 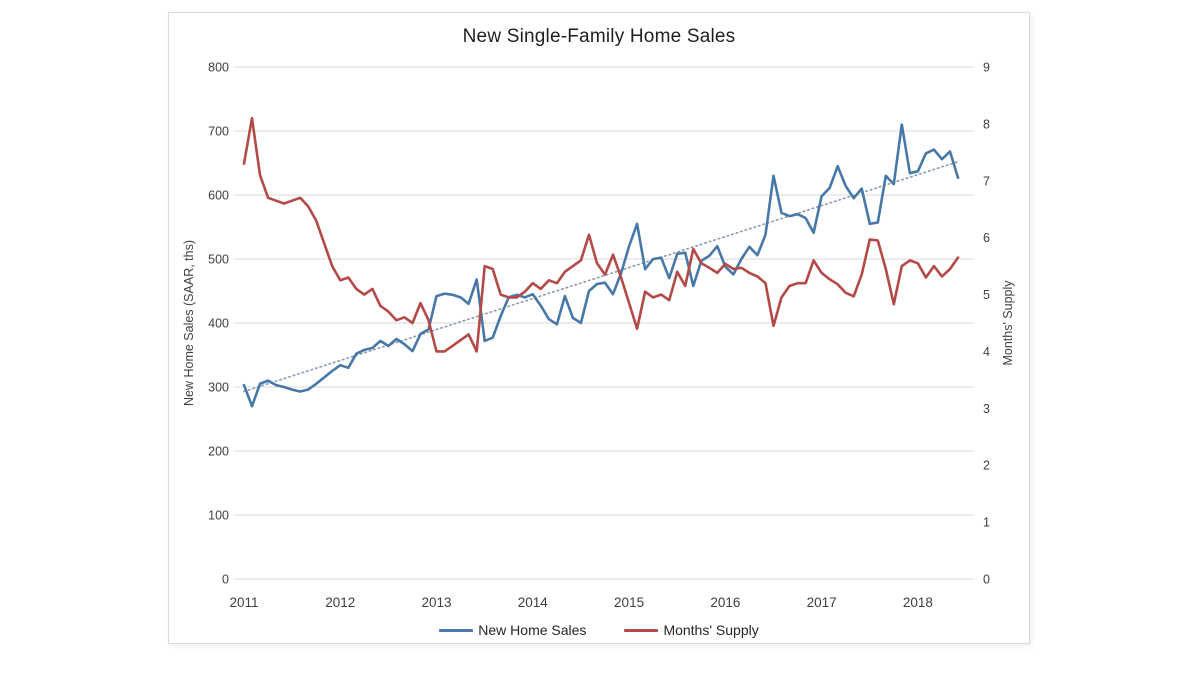 I want to click on right-axis-tick: 4, so click(x=986, y=352).